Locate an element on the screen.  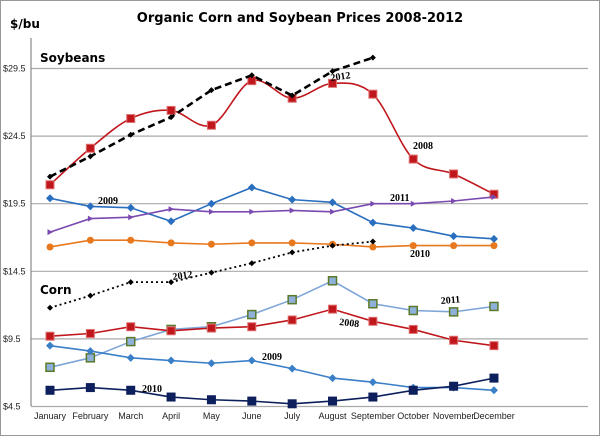
x-tick-label: June is located at coordinates (252, 416).